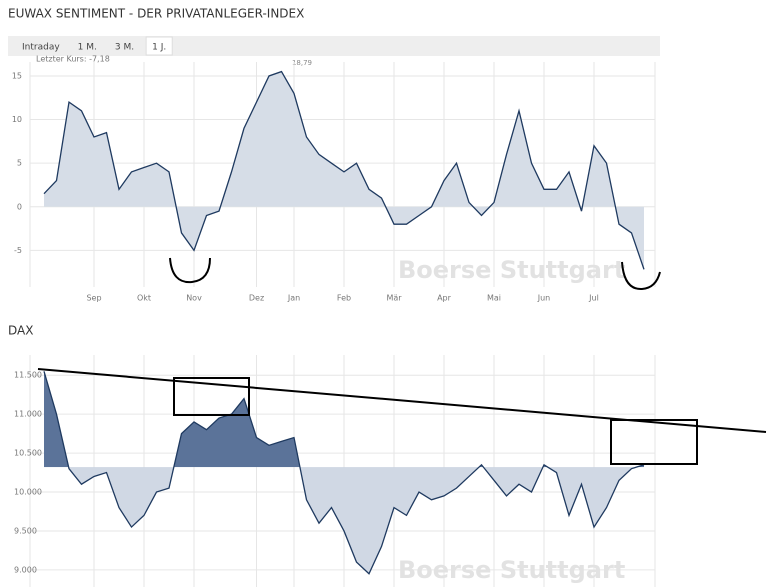 The height and width of the screenshot is (587, 779). What do you see at coordinates (19, 206) in the screenshot?
I see `y-tick-label: 0` at bounding box center [19, 206].